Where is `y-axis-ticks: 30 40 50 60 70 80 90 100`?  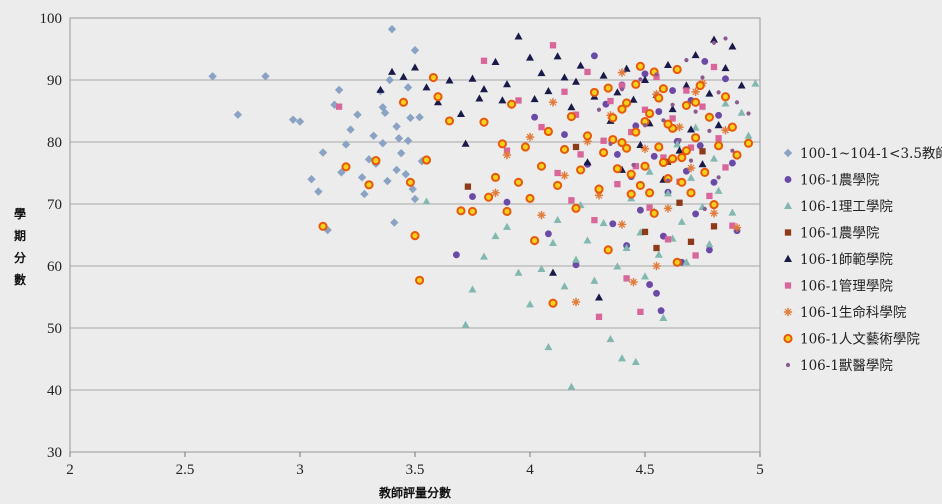
y-axis-ticks: 30 40 50 60 70 80 90 100 is located at coordinates (51, 236).